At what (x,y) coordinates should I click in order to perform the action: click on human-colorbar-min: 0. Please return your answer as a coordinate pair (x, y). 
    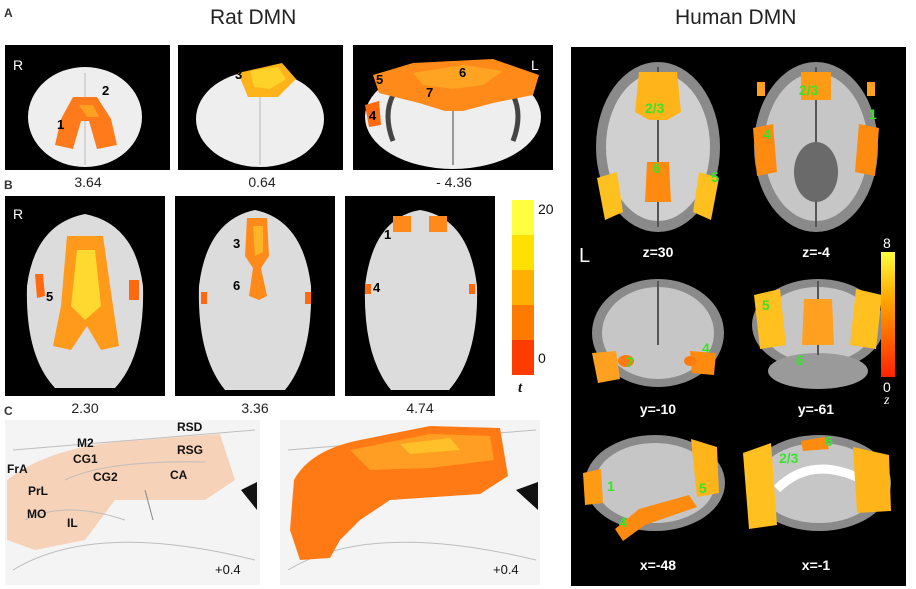
    Looking at the image, I should click on (887, 387).